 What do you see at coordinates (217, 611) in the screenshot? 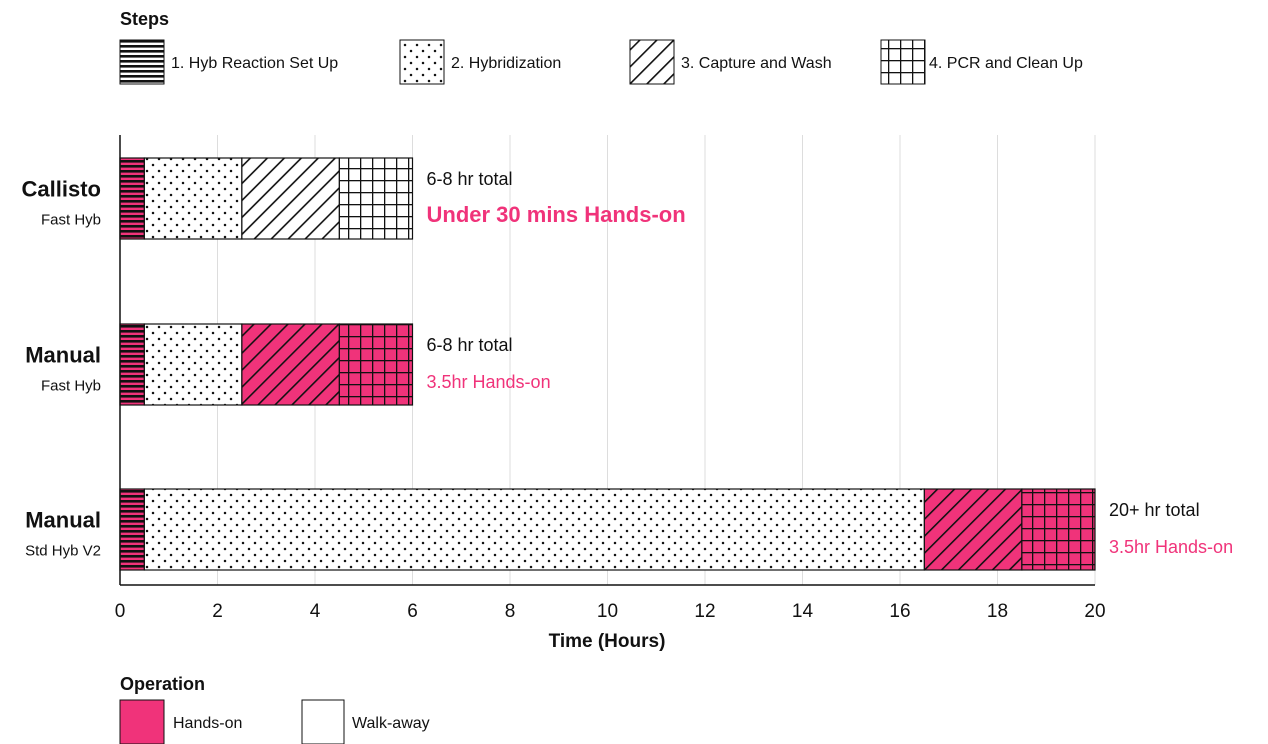
I see `x-tick-label: 2` at bounding box center [217, 611].